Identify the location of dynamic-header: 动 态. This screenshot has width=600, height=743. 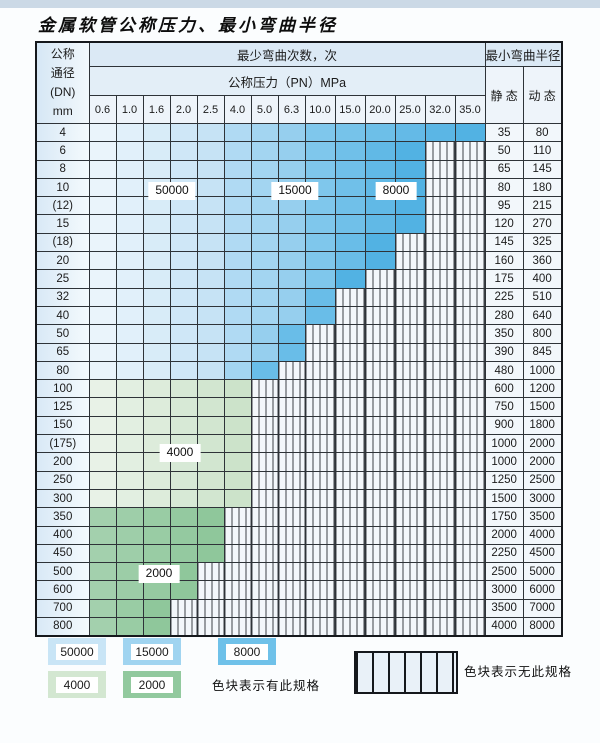
(542, 95).